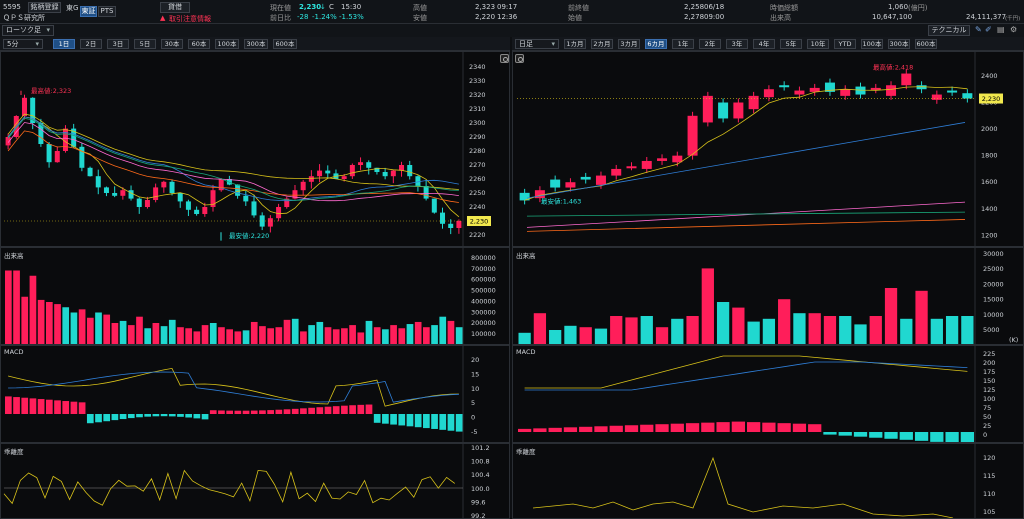  I want to click on price-tick-8: 2260, so click(477, 179).